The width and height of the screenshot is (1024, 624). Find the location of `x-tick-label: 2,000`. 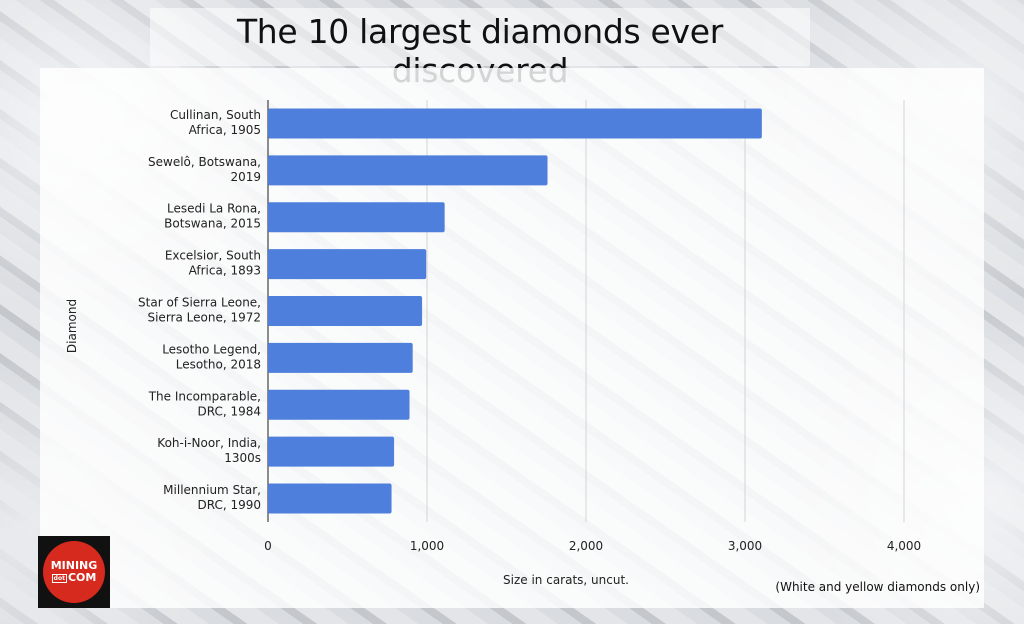

x-tick-label: 2,000 is located at coordinates (586, 546).